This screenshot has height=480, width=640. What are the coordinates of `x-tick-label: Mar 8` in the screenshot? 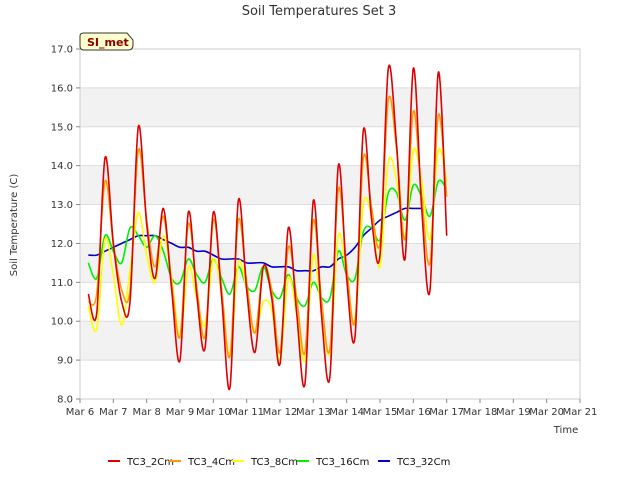 It's located at (146, 412).